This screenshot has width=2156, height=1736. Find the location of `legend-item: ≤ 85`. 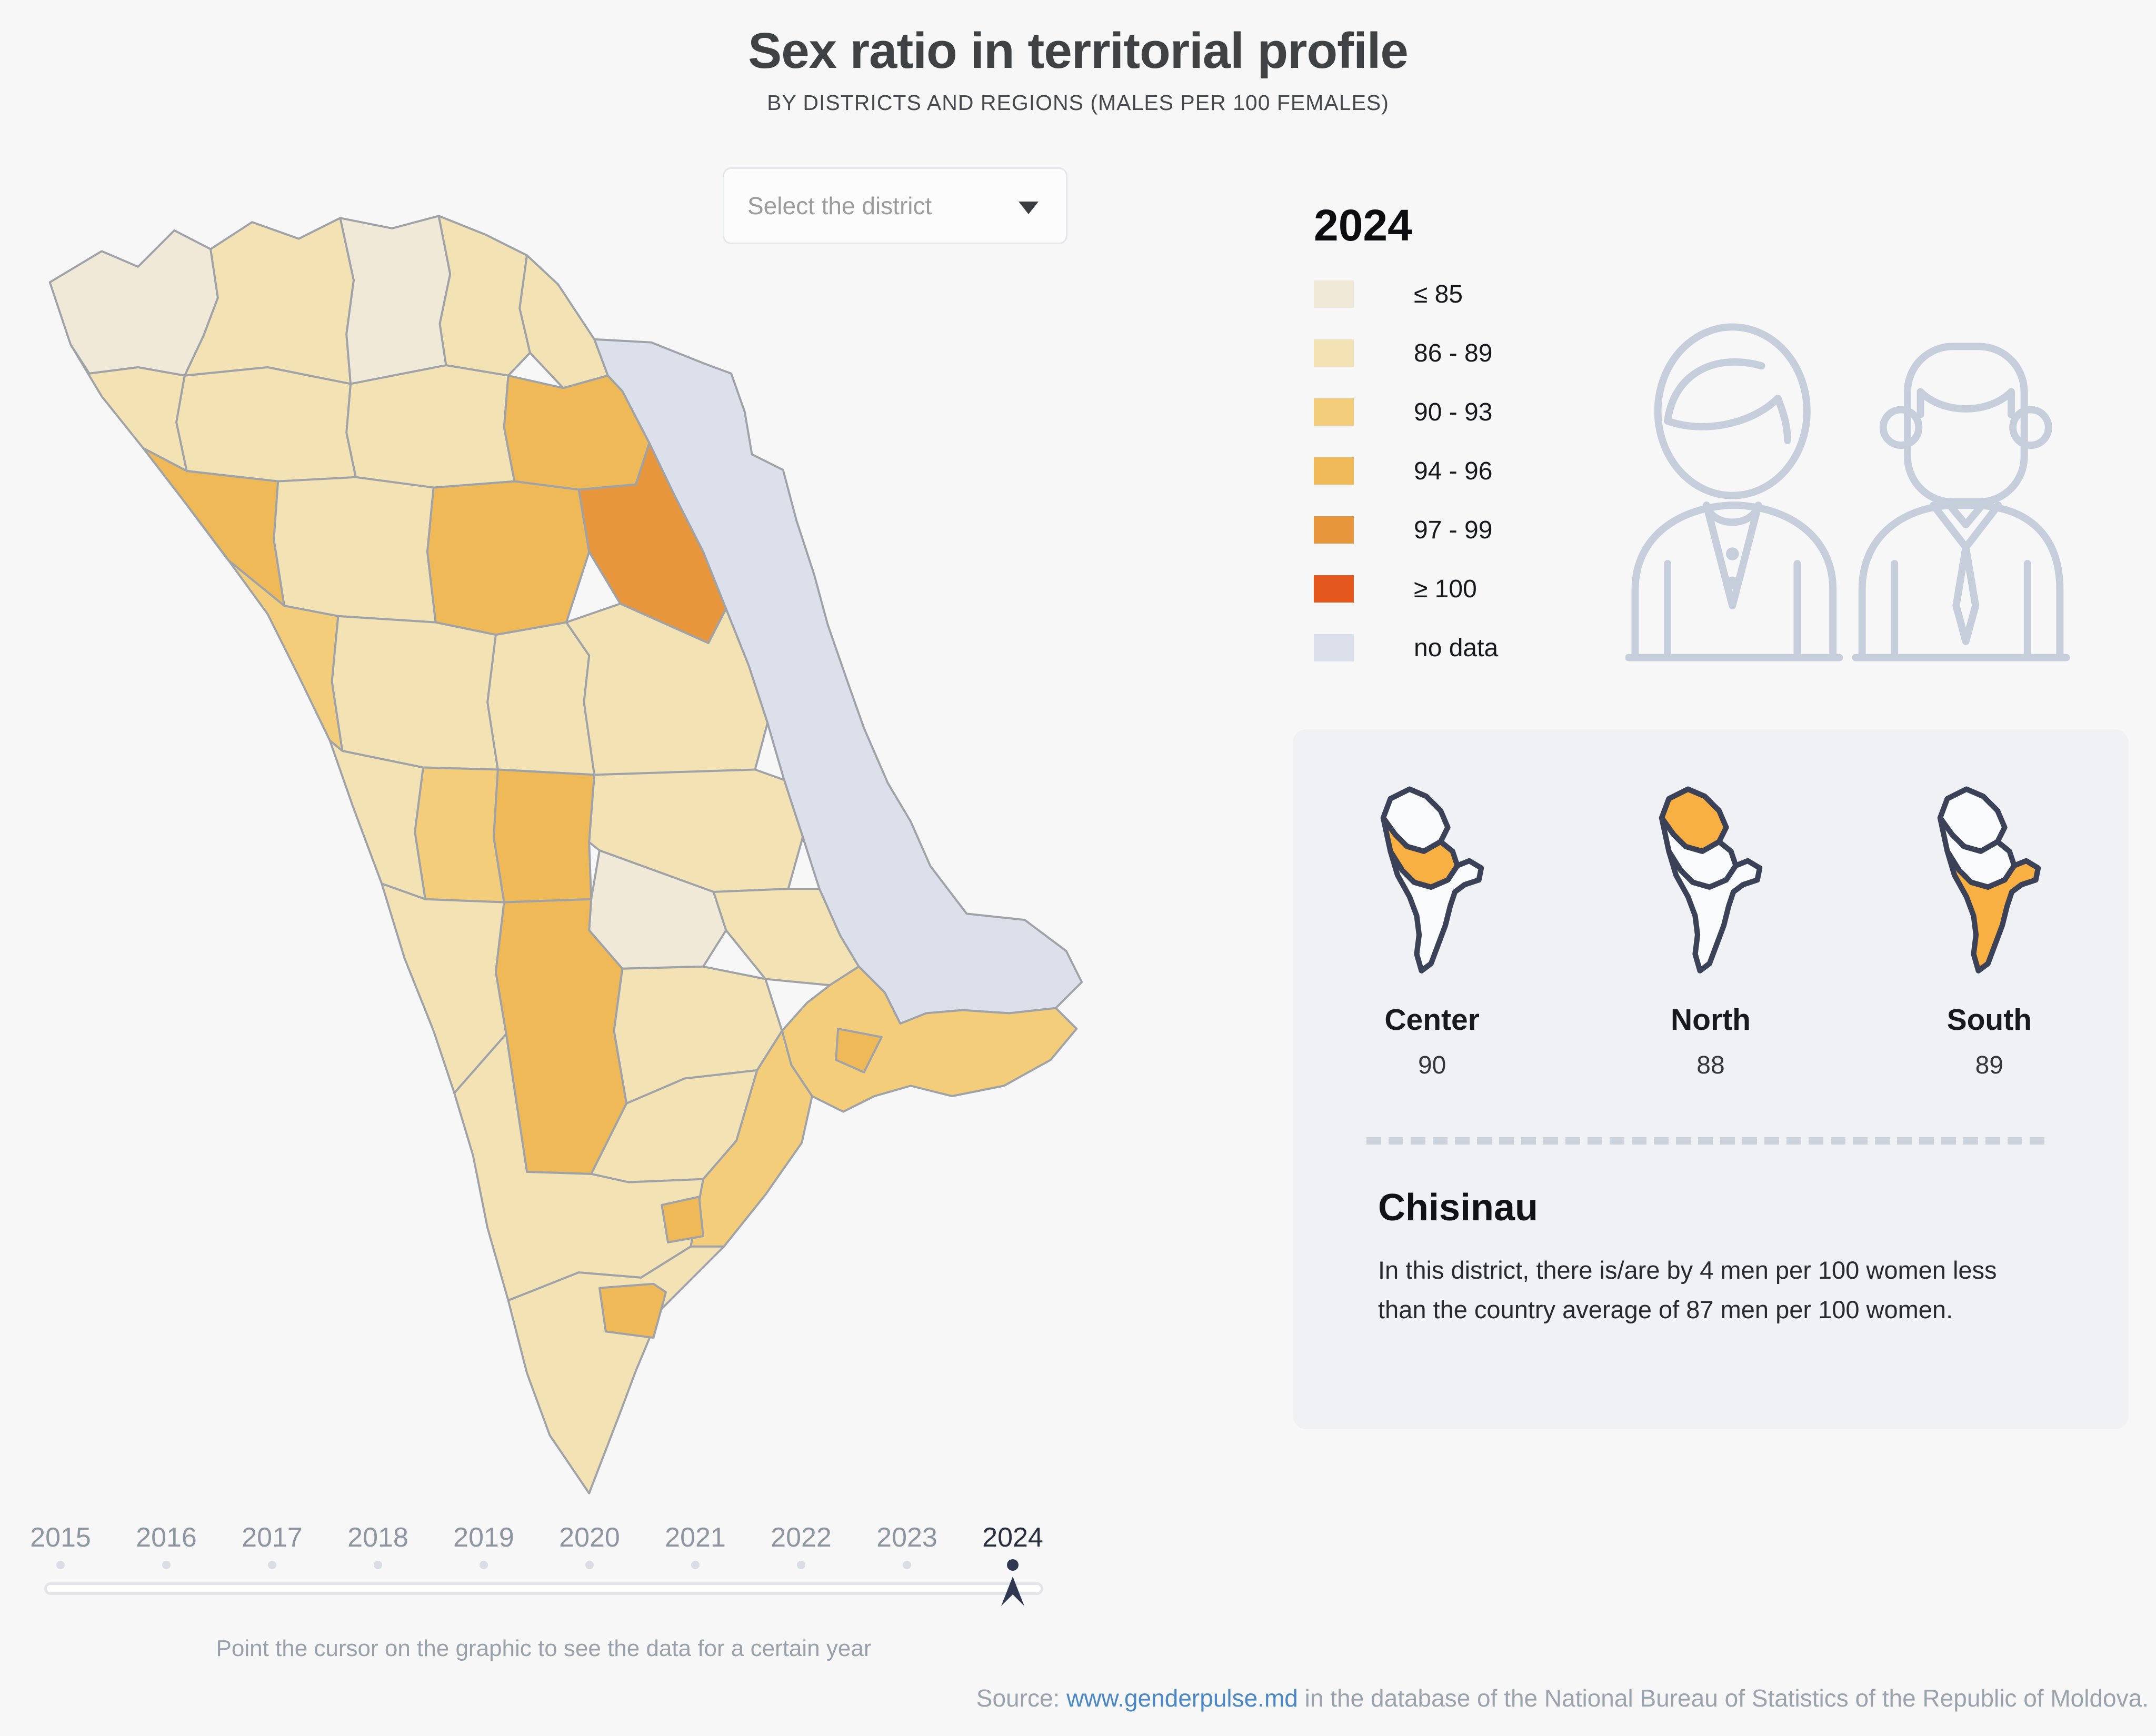

legend-item: ≤ 85 is located at coordinates (1388, 294).